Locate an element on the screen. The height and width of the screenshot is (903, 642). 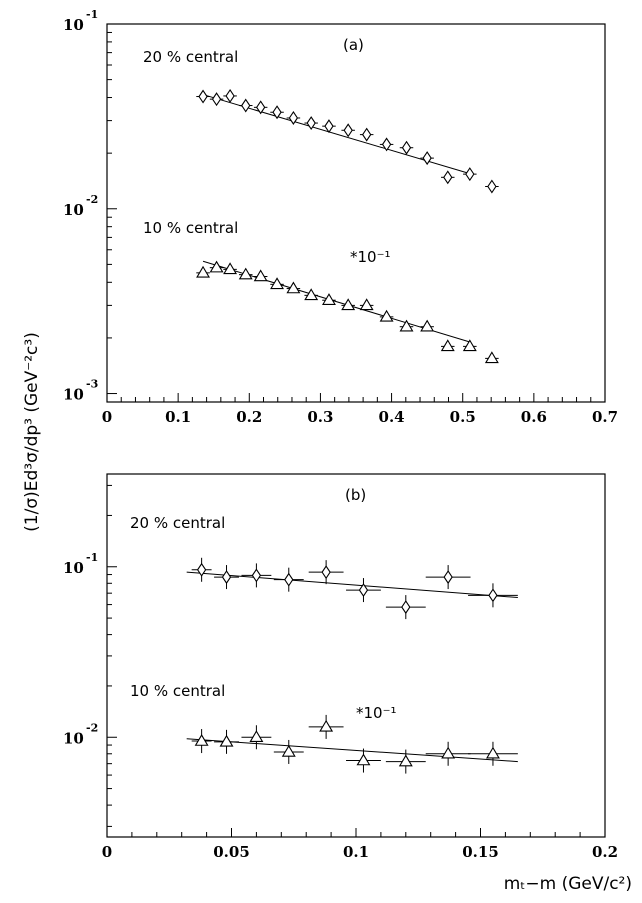
panel-b-series-2-annotation: *10⁻¹ is located at coordinates (376, 713).